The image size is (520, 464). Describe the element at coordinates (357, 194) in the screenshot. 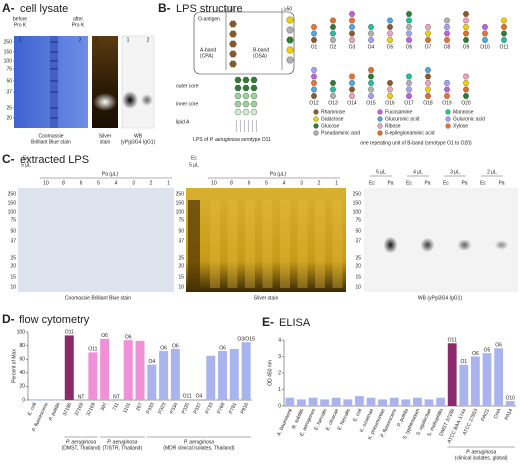

I see `marker-label: 250` at that location.